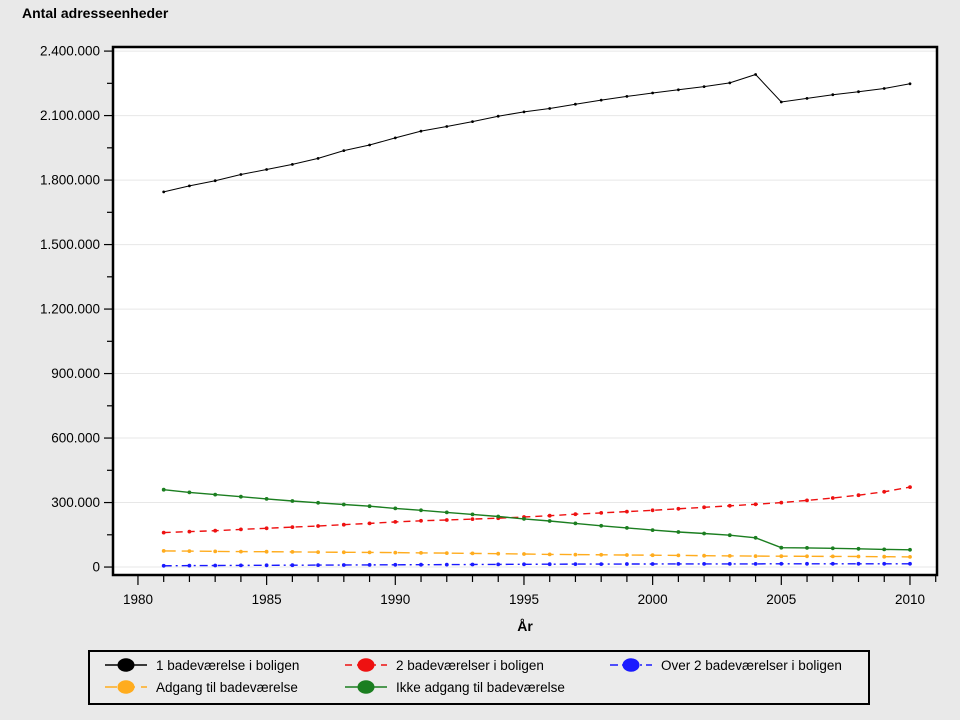 Image resolution: width=960 pixels, height=720 pixels. Describe the element at coordinates (70, 309) in the screenshot. I see `y-tick-label: 1.200.000` at that location.